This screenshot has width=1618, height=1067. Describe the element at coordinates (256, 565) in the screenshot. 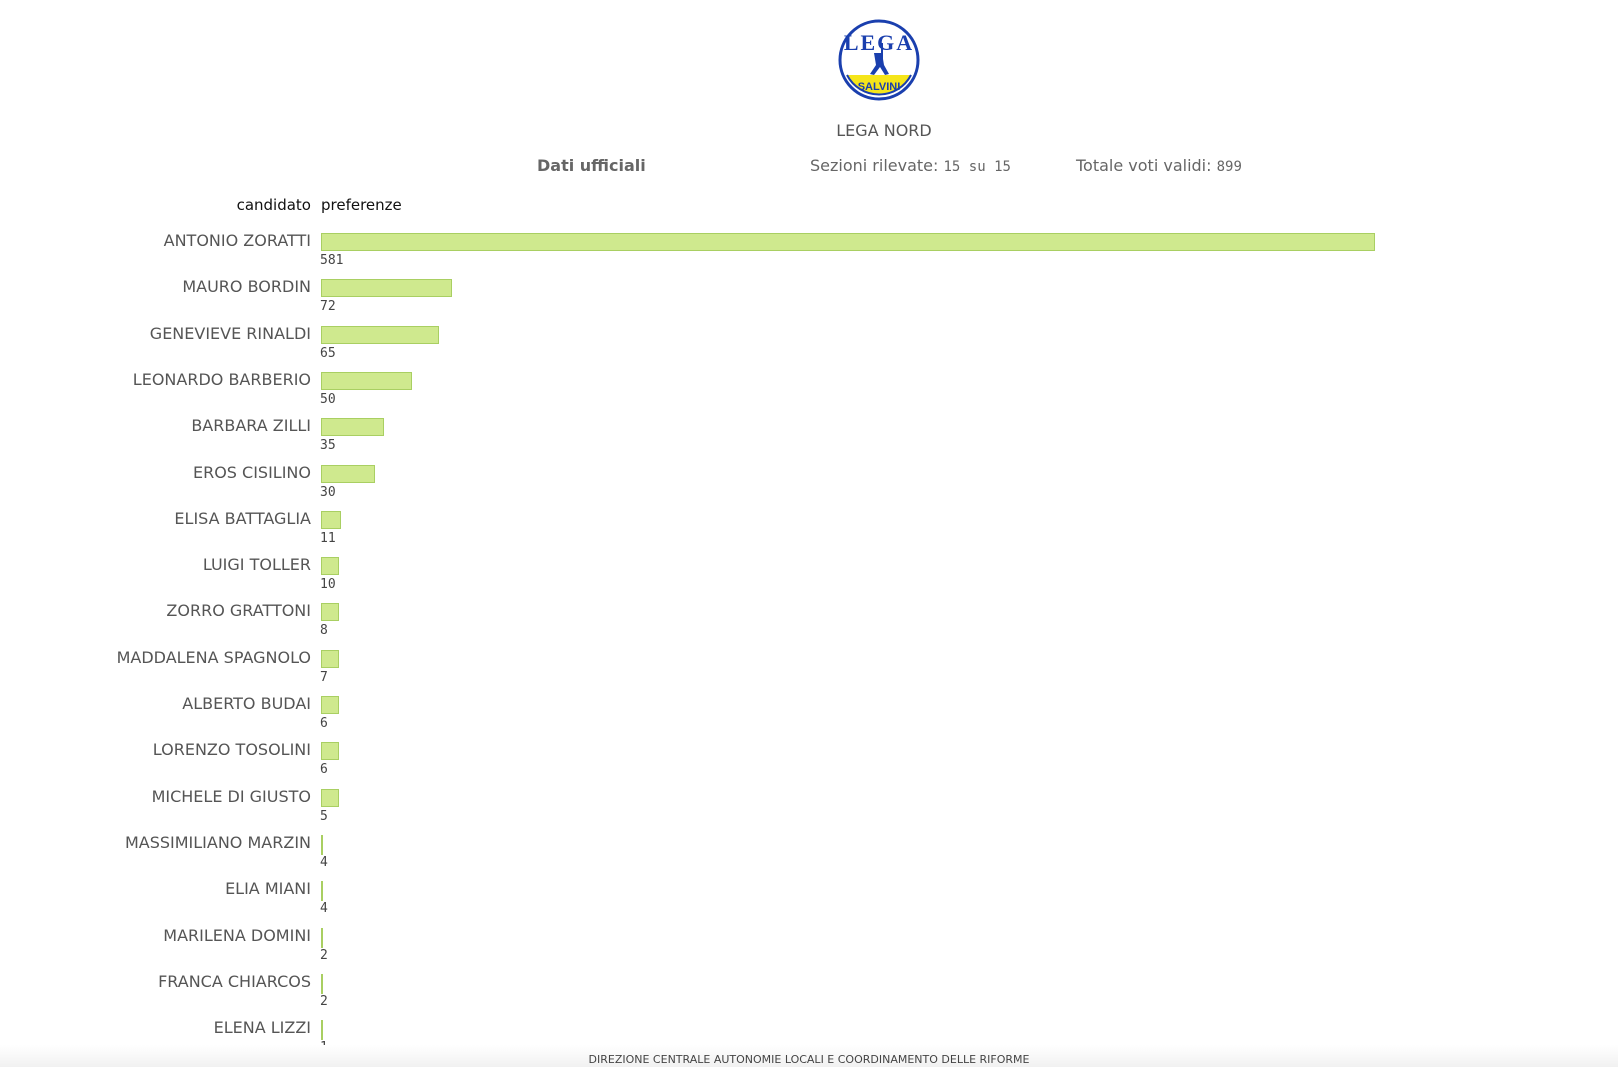

I see `candidate-name: LUIGI TOLLER` at that location.